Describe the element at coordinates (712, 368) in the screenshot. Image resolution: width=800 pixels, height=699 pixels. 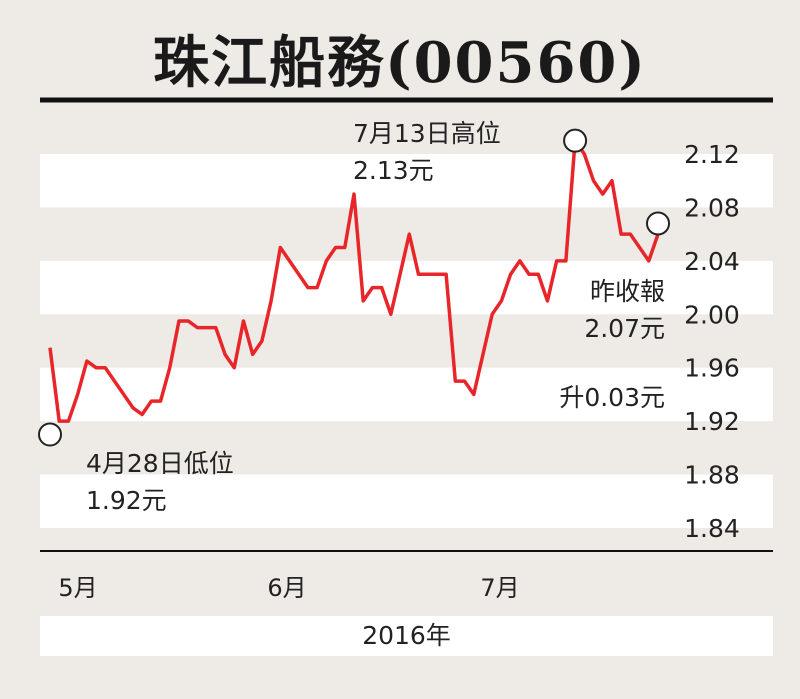
I see `y-tick-label: 1.96` at that location.